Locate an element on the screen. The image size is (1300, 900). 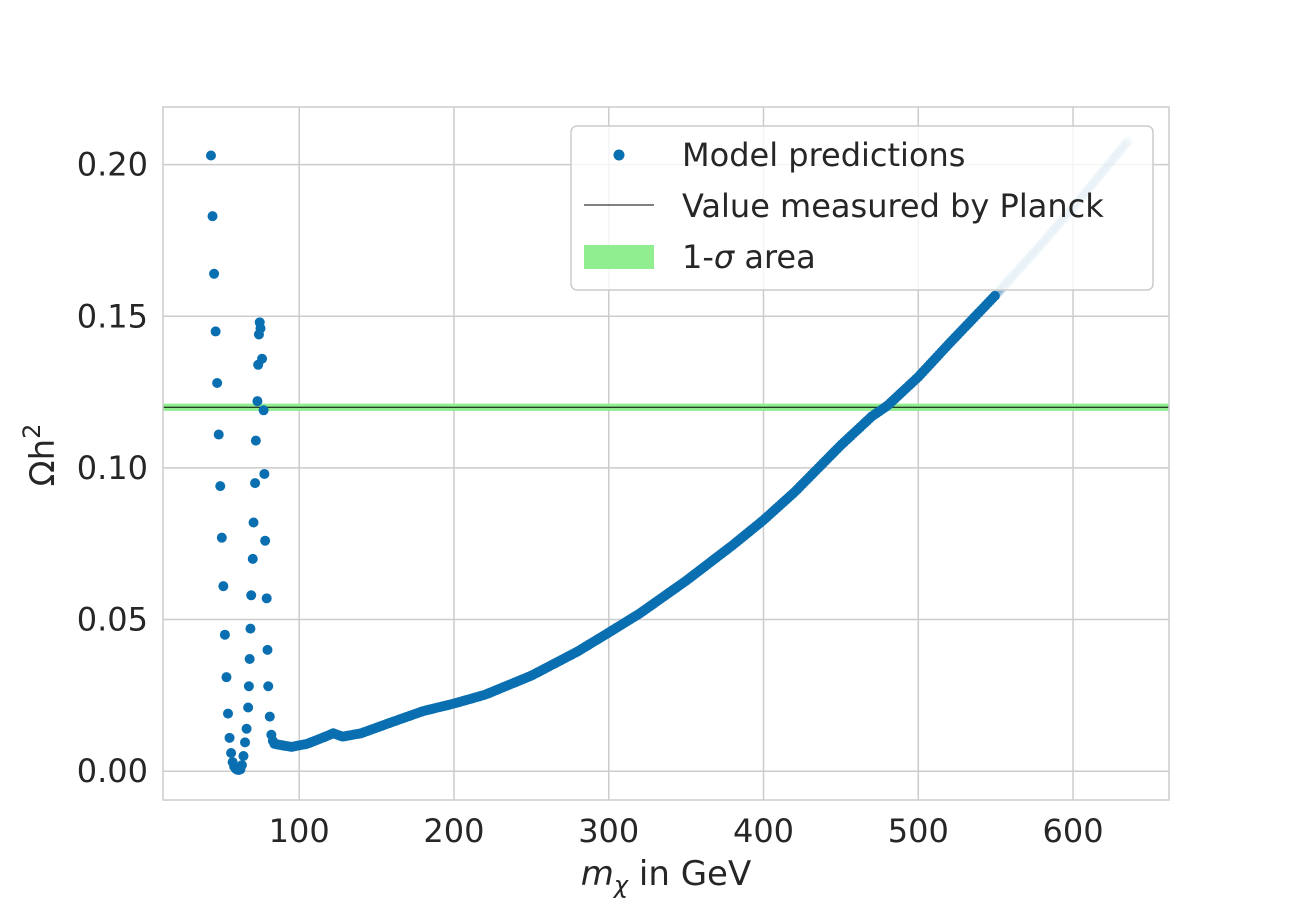
y-axis-label: Ωh2 is located at coordinates (40, 455).